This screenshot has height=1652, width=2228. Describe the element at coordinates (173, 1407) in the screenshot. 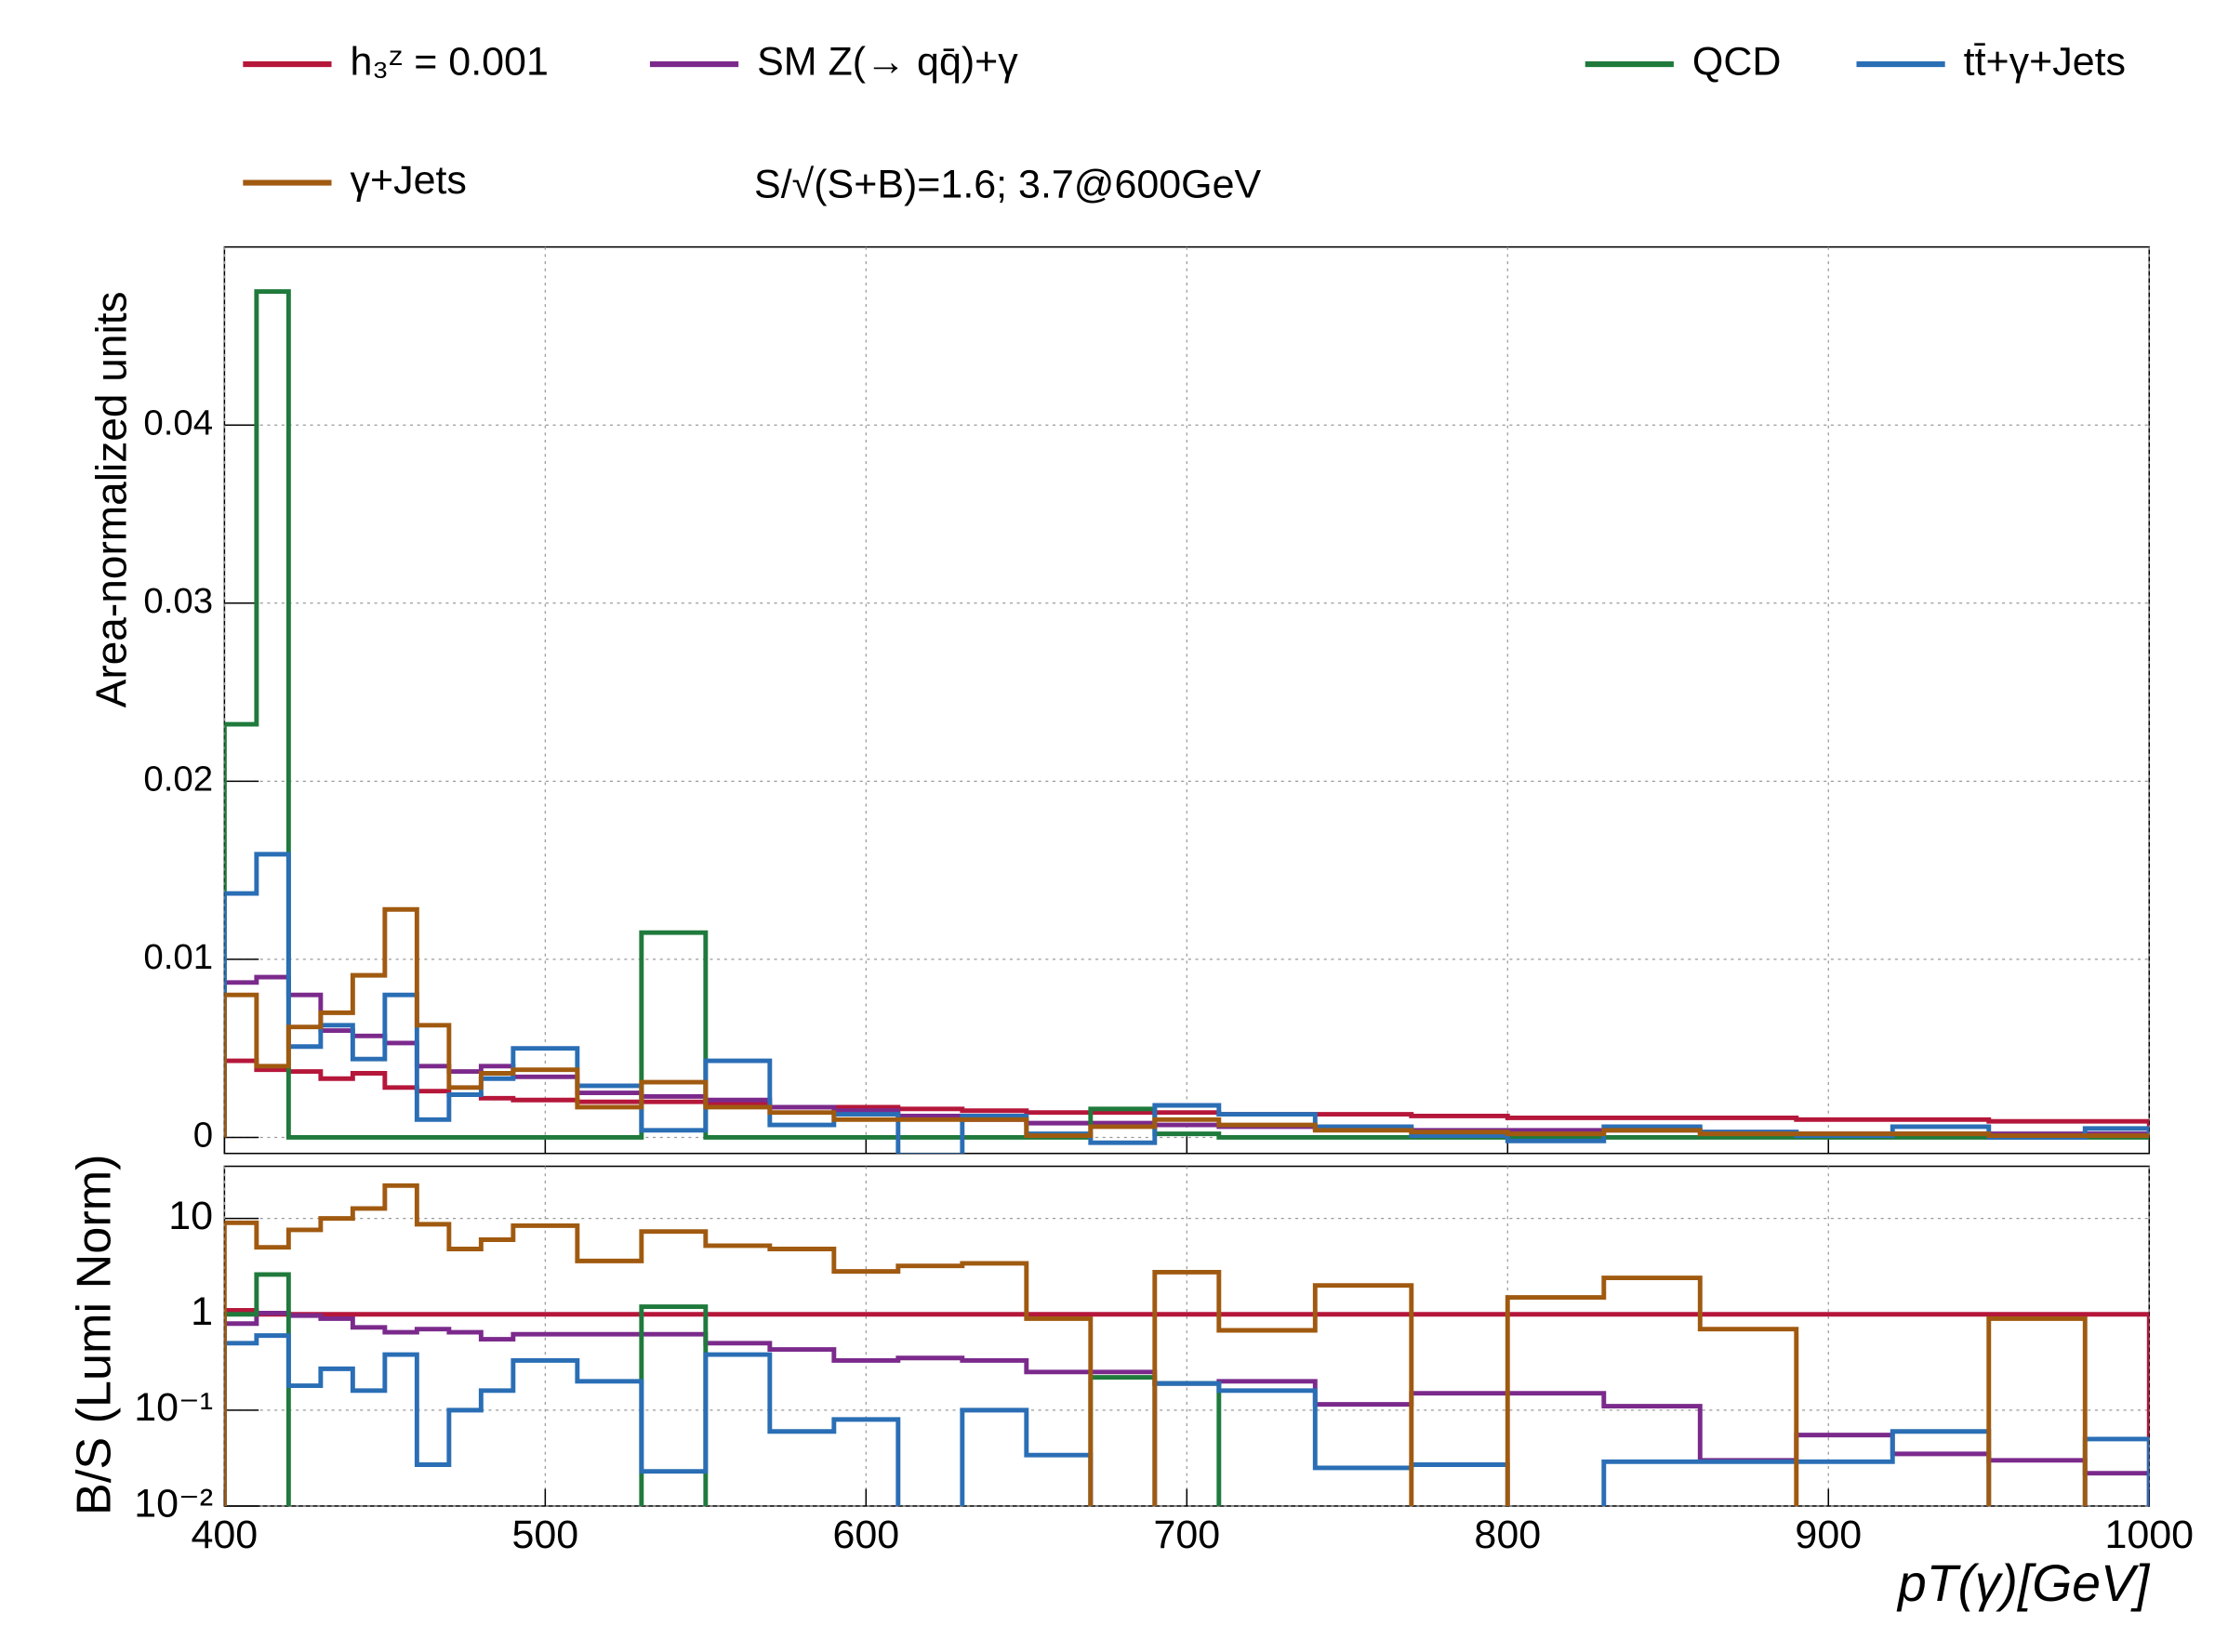

I see `y-tick-label: 10⁻¹` at that location.